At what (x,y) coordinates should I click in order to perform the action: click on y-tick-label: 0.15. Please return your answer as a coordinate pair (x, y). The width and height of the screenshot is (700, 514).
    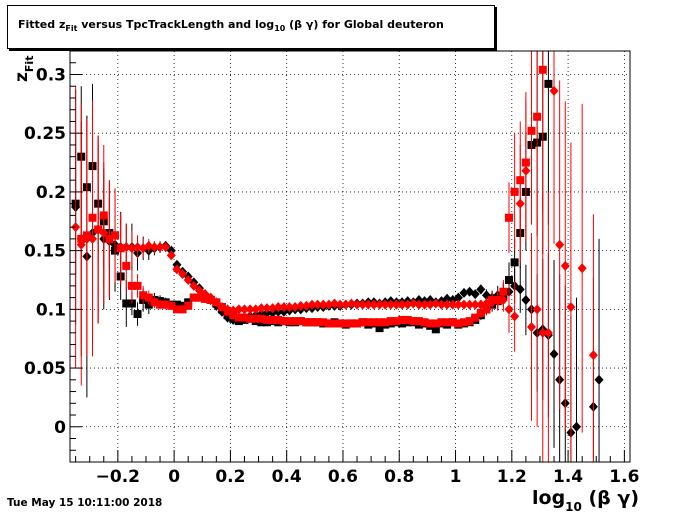
    Looking at the image, I should click on (45, 252).